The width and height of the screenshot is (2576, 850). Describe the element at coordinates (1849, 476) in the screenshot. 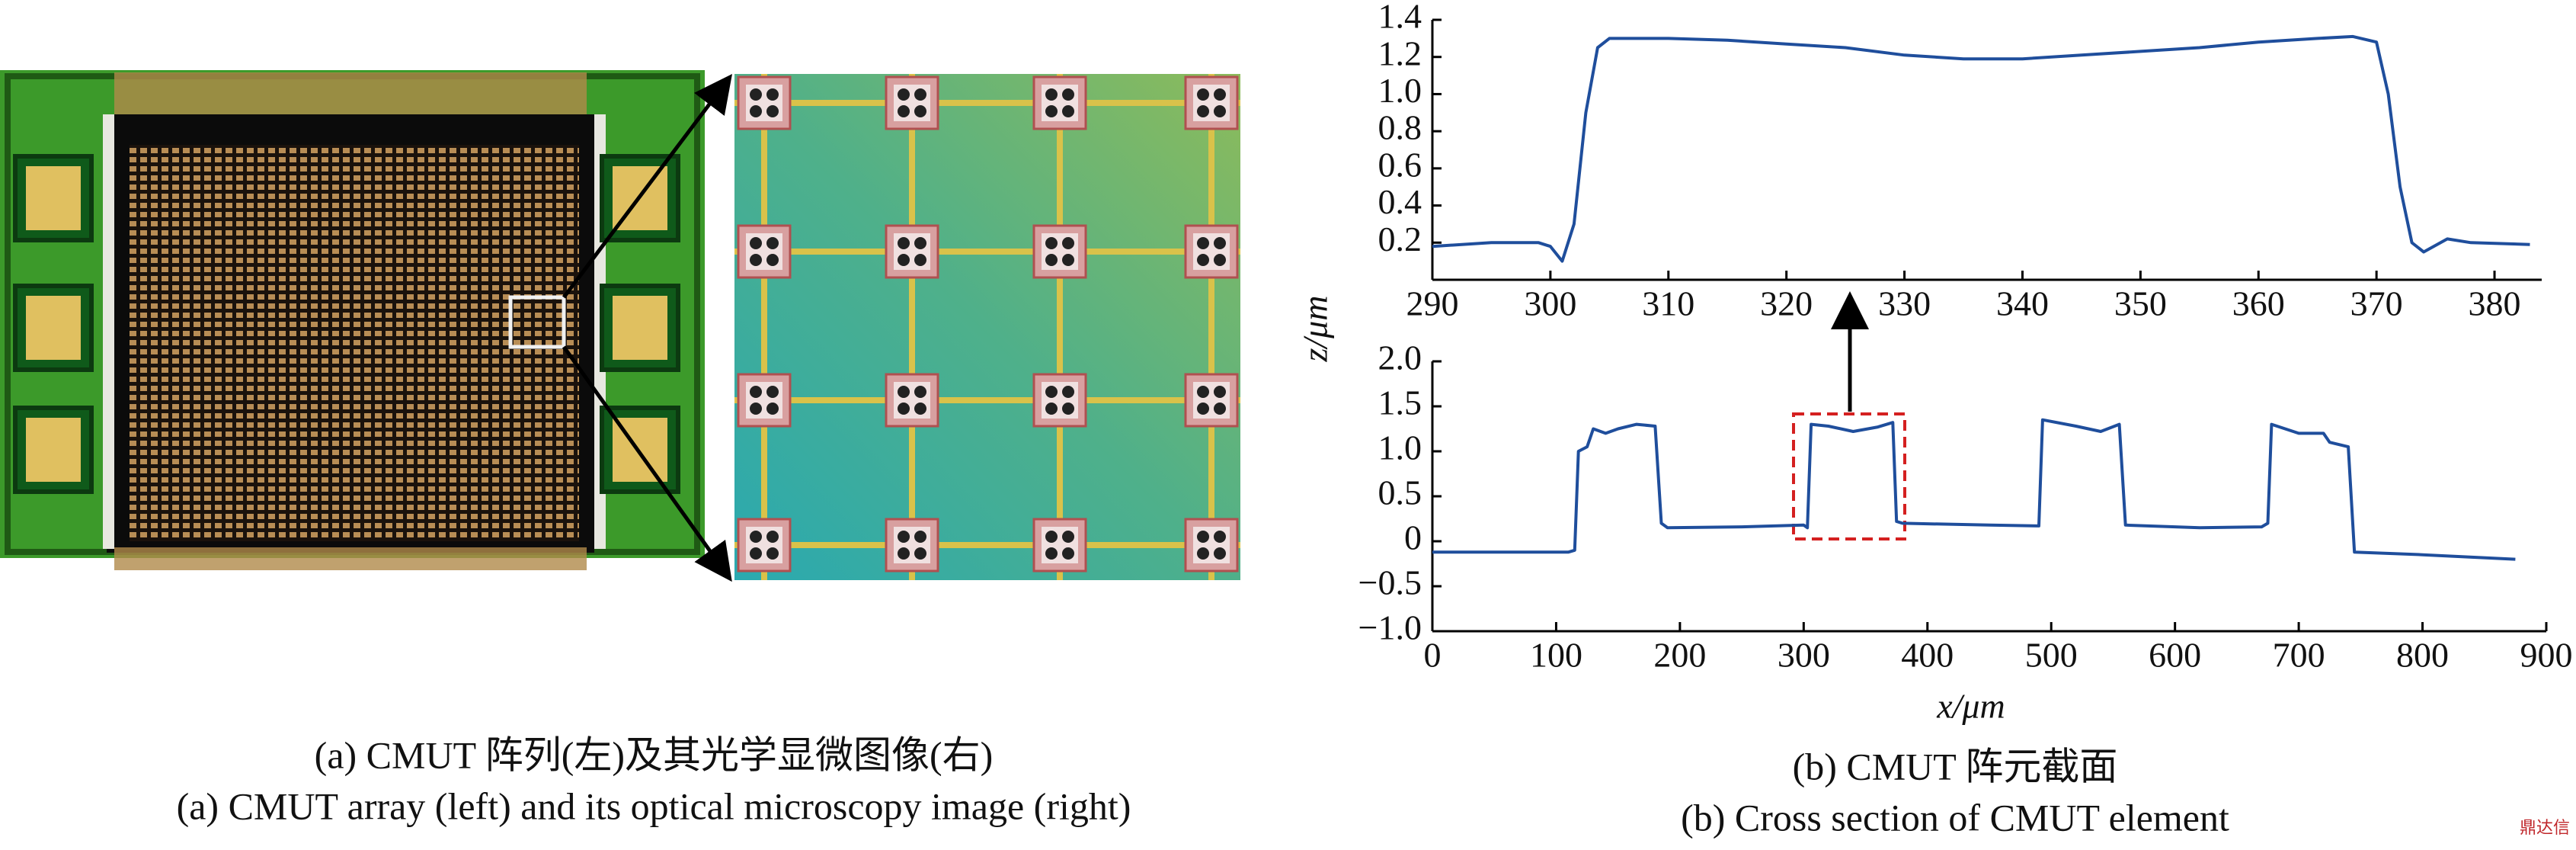

I see `zoom-box` at that location.